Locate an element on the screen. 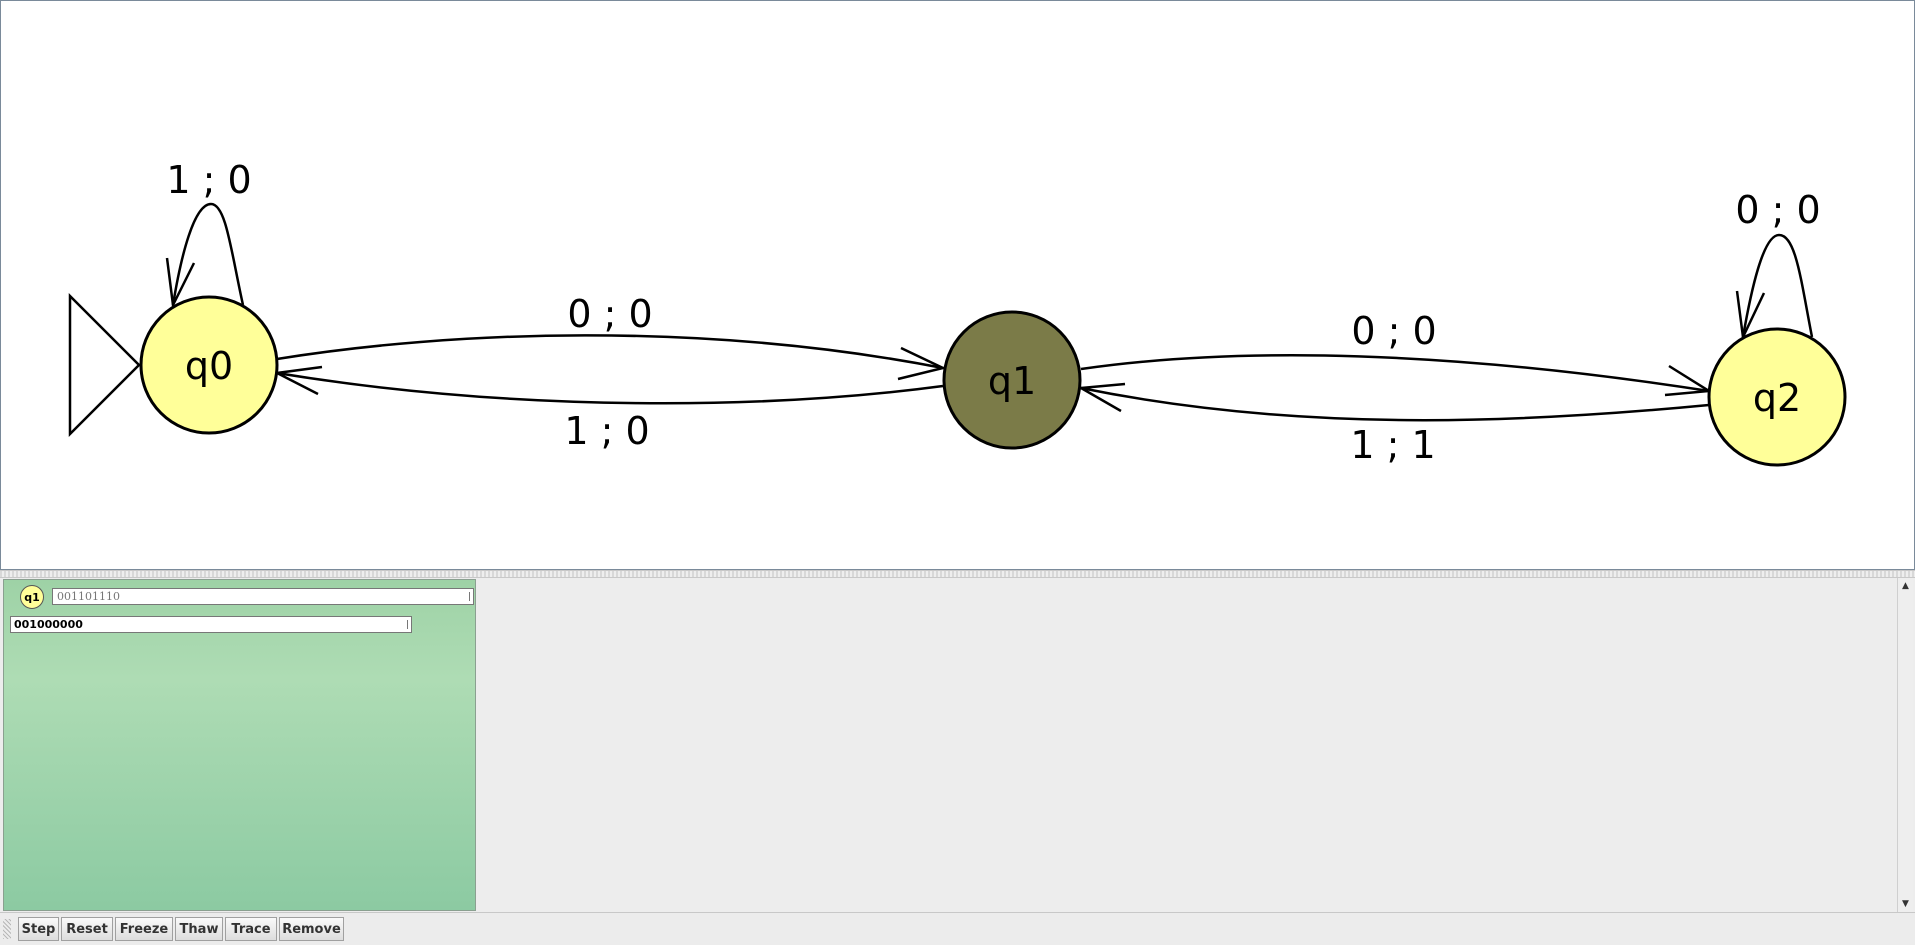 The width and height of the screenshot is (1915, 945). state-q0-label: q0 is located at coordinates (209, 366).